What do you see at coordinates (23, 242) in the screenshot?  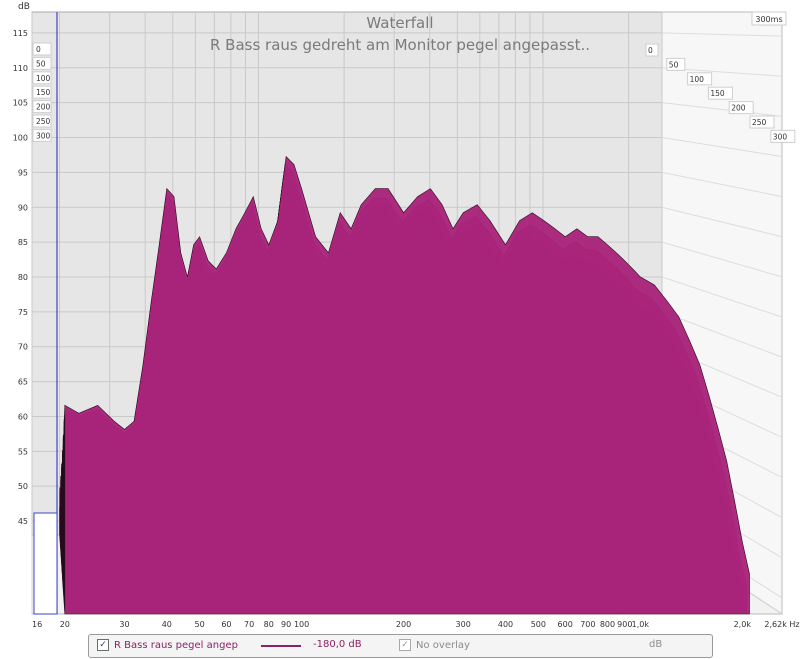 I see `y-tick-label: 85` at bounding box center [23, 242].